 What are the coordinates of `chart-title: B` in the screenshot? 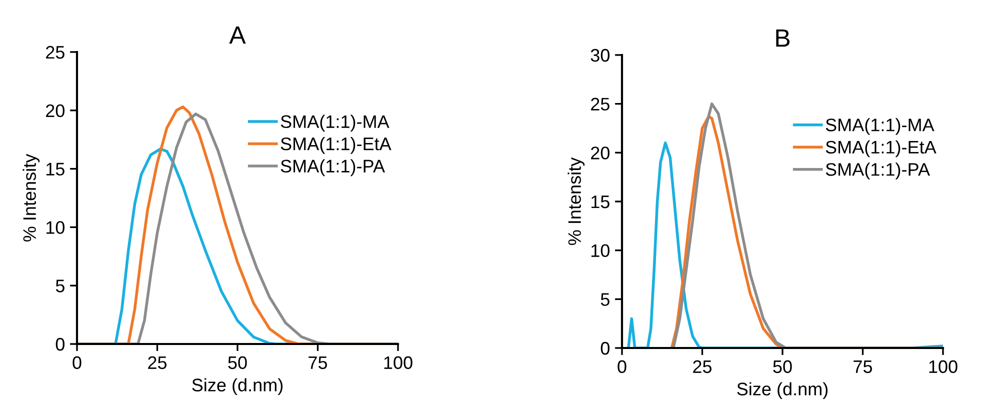 It's located at (783, 38).